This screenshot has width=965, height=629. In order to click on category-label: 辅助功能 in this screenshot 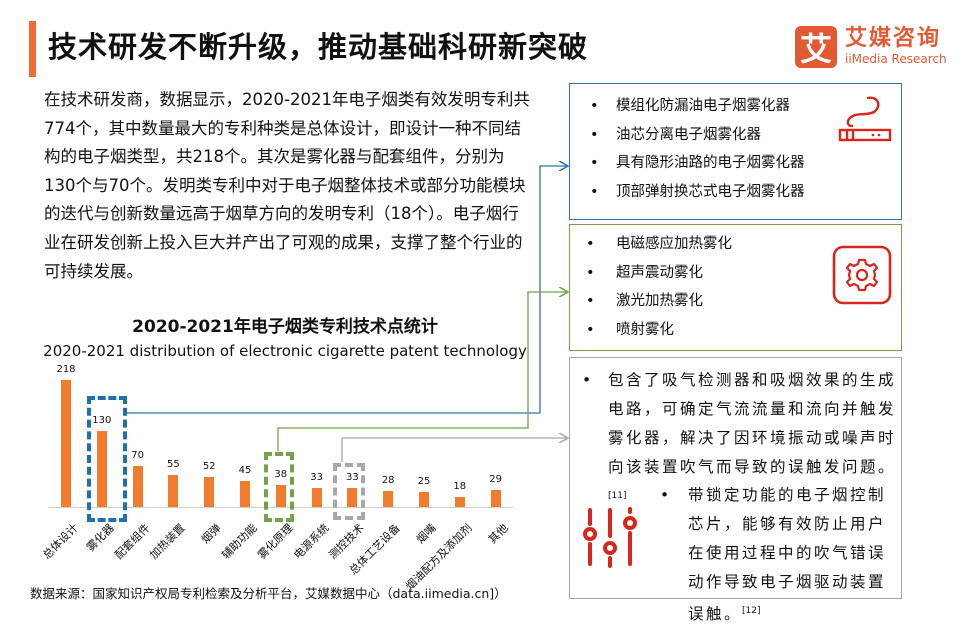, I will do `click(239, 541)`.